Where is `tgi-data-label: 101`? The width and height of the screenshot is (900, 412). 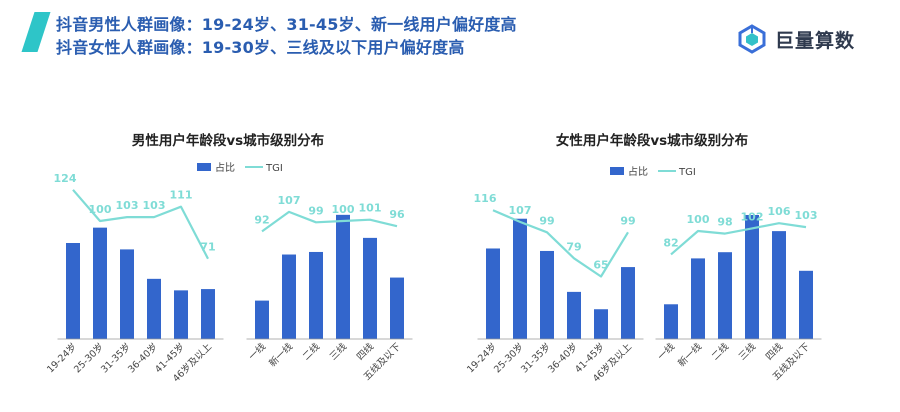 tgi-data-label: 101 is located at coordinates (370, 208).